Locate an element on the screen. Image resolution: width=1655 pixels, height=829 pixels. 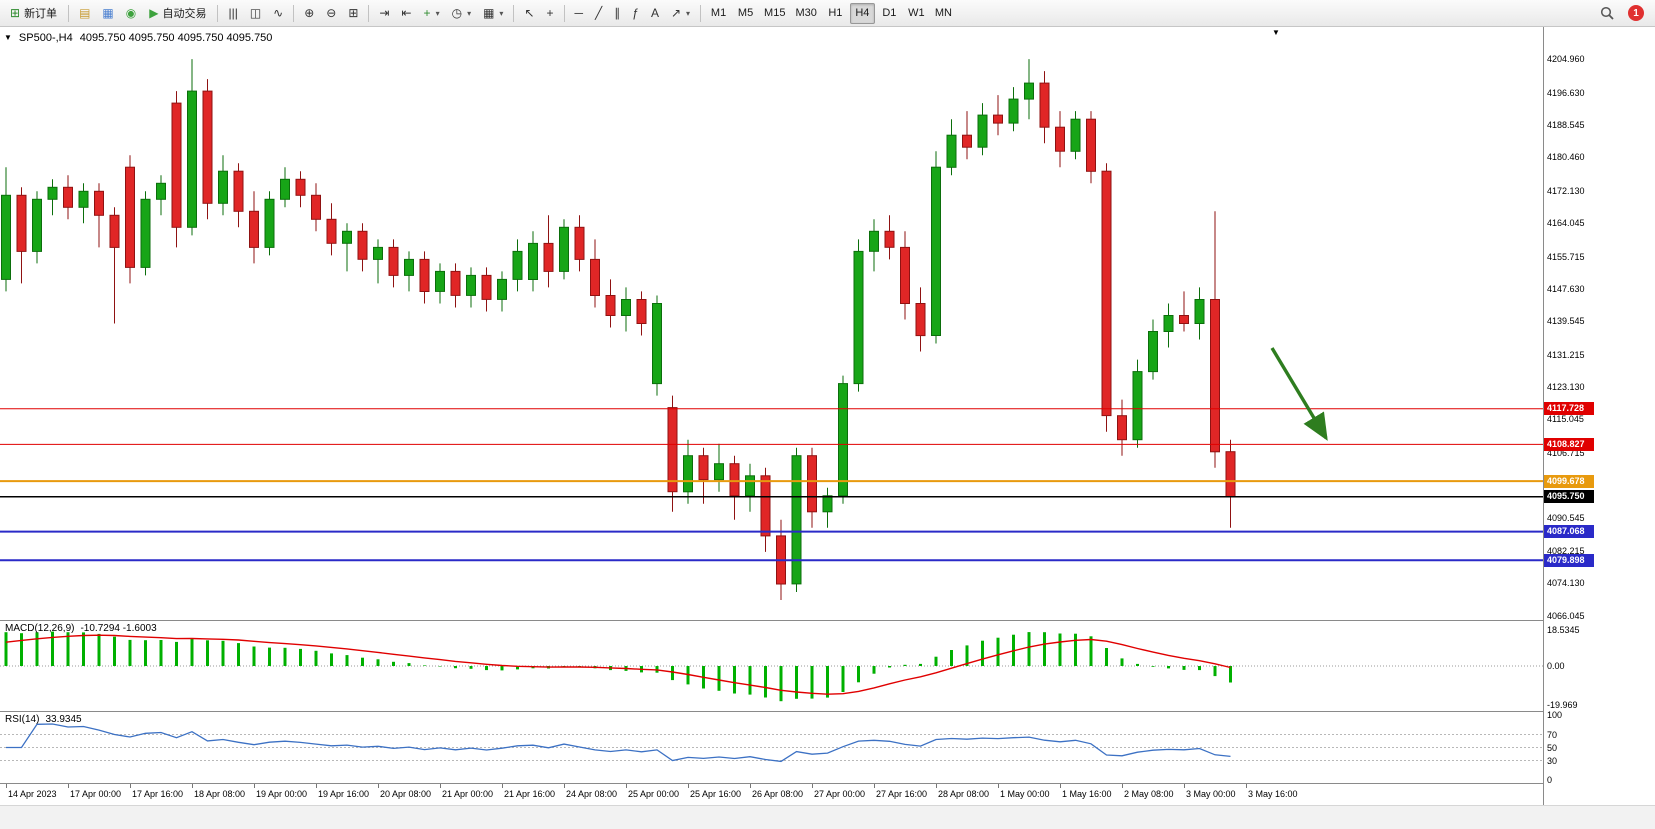
equidistant-channel-icon: ∥ is located at coordinates (617, 13).